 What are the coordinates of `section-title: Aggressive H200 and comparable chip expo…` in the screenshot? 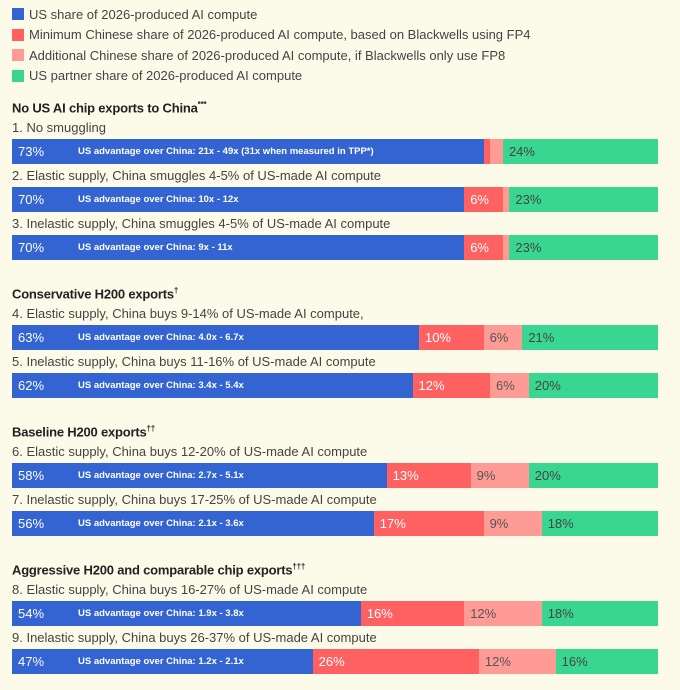 It's located at (335, 567).